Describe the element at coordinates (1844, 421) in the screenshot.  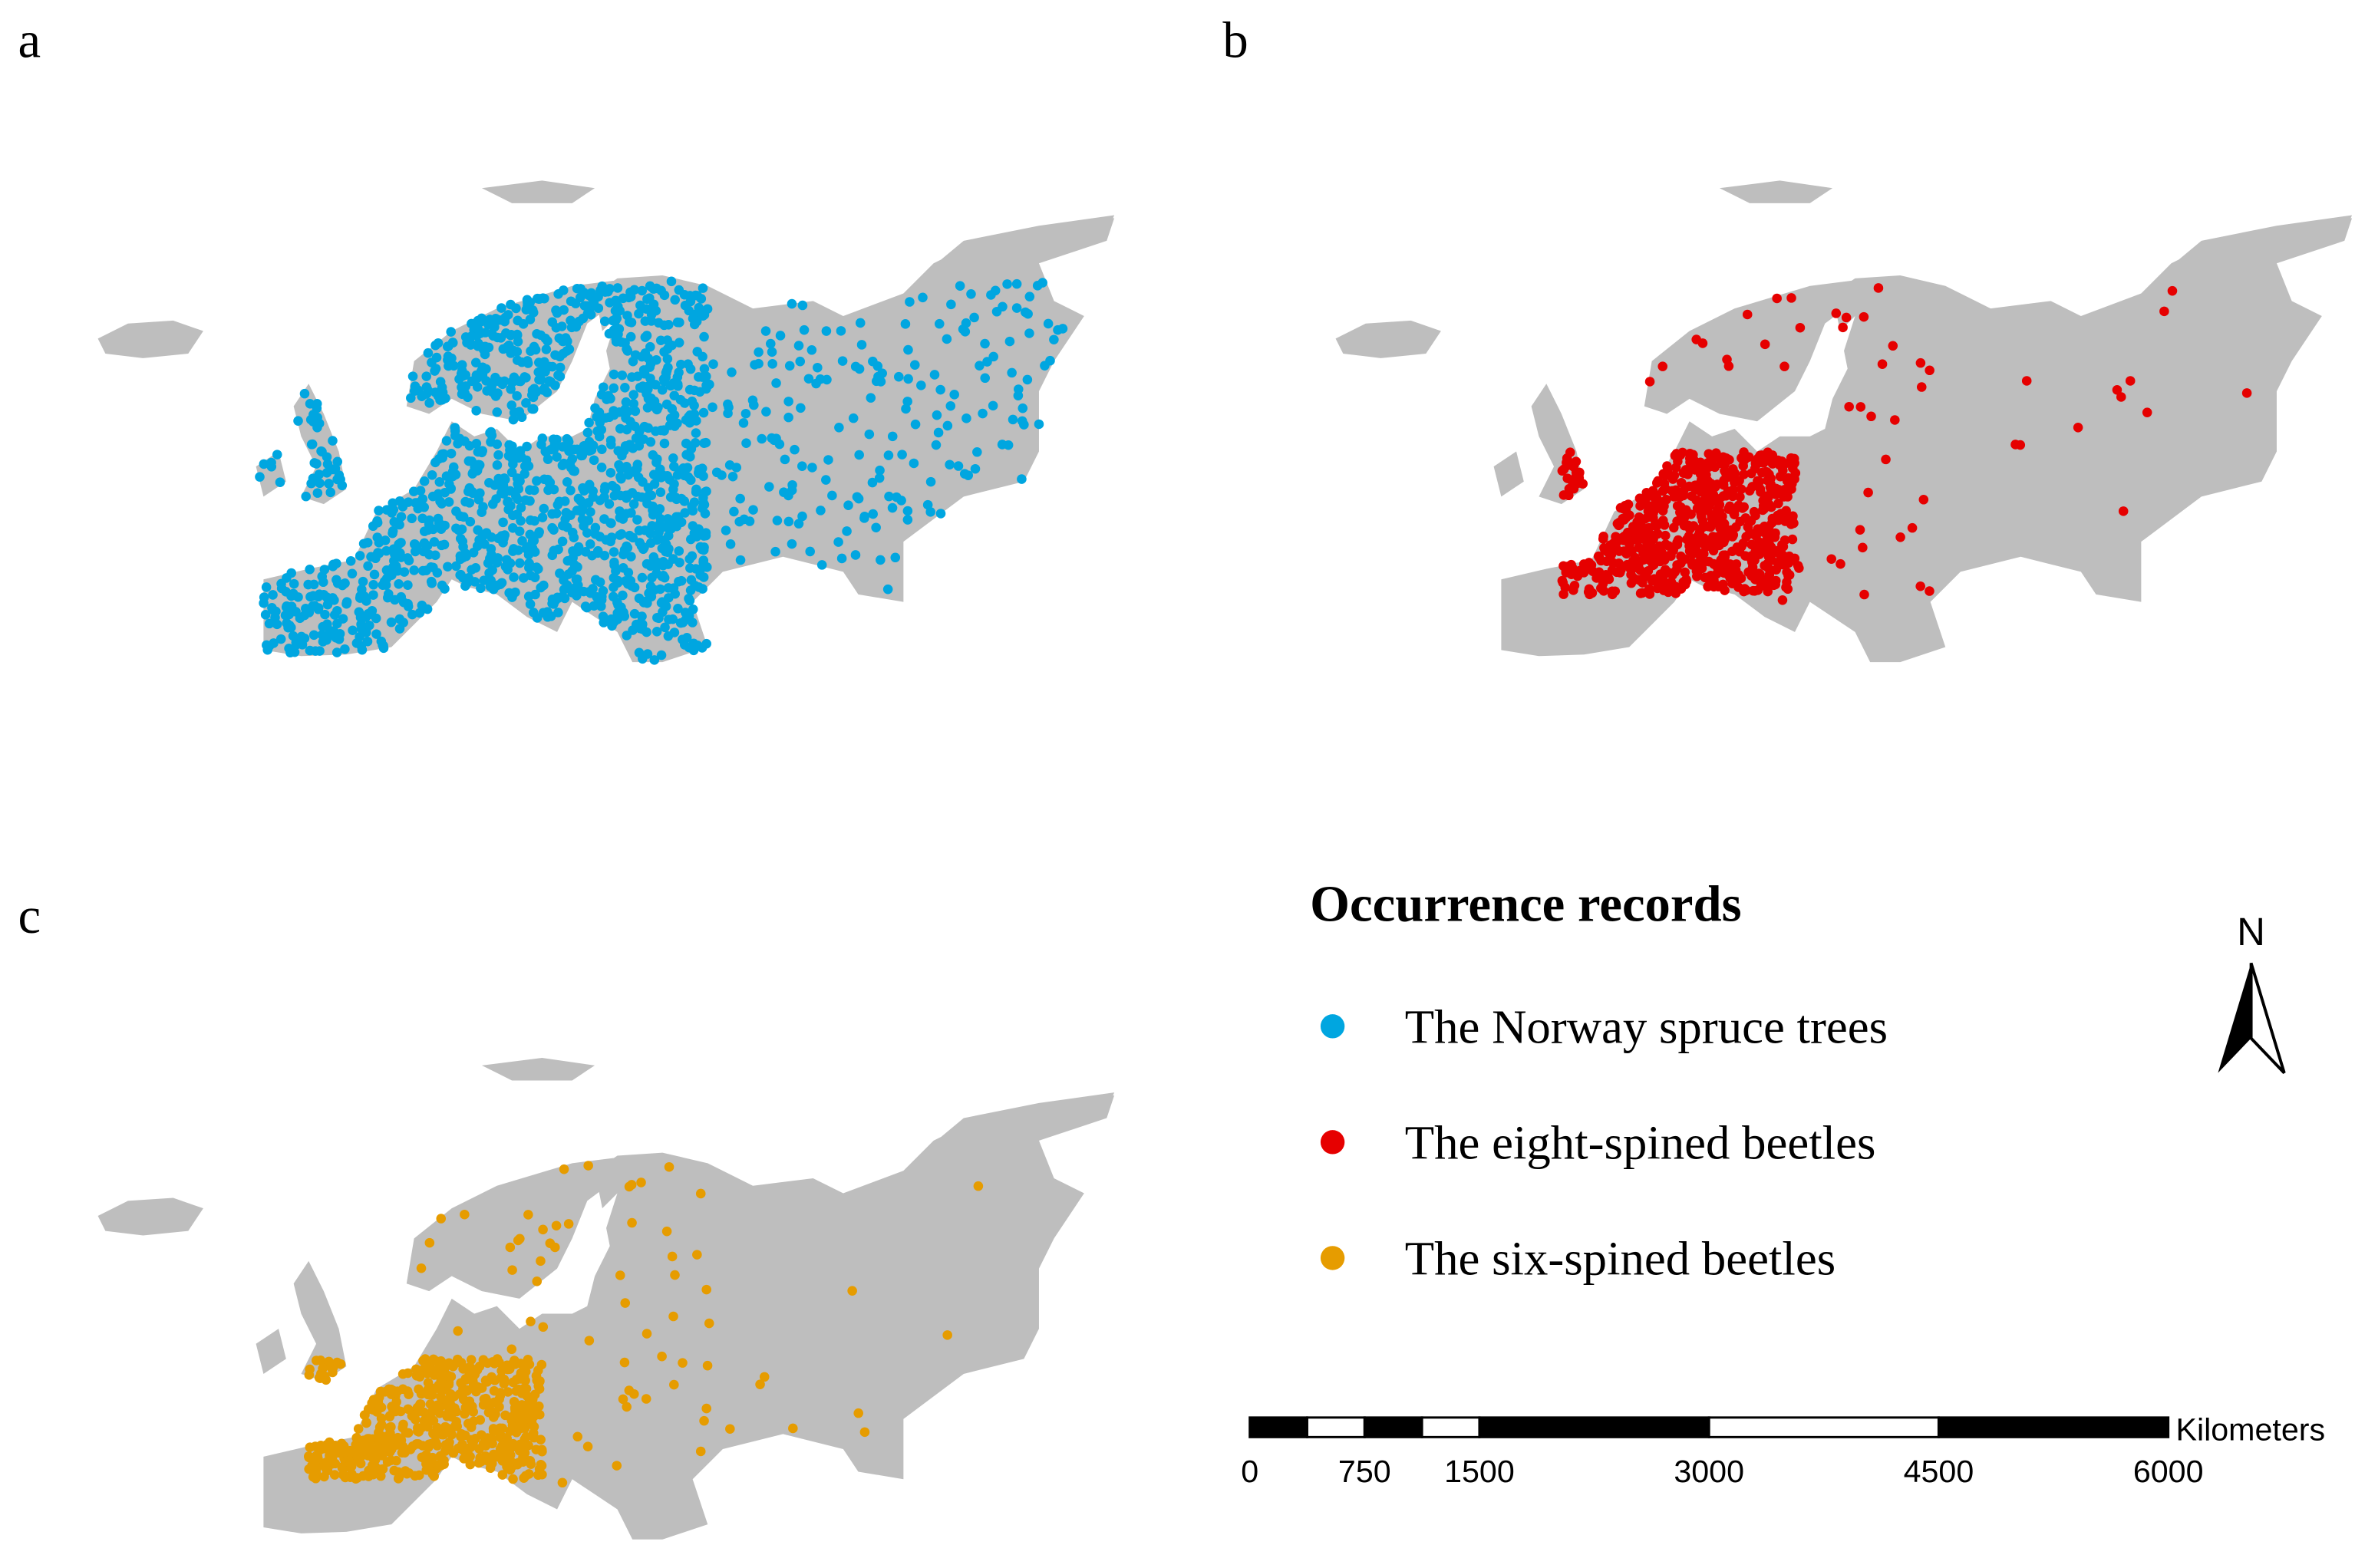
I see `map-b` at that location.